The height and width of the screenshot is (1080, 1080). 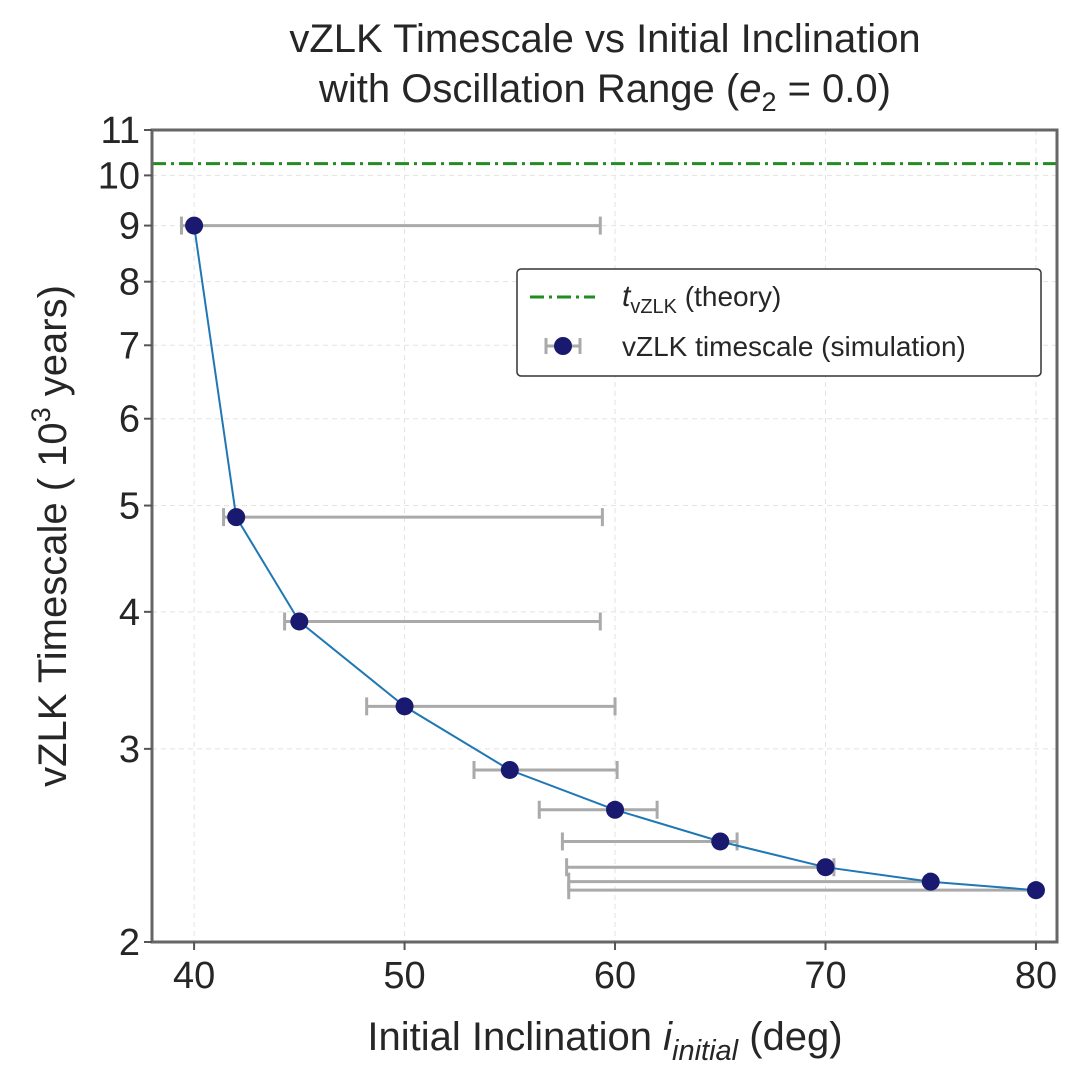 I want to click on y-tick-label: 7, so click(x=129, y=346).